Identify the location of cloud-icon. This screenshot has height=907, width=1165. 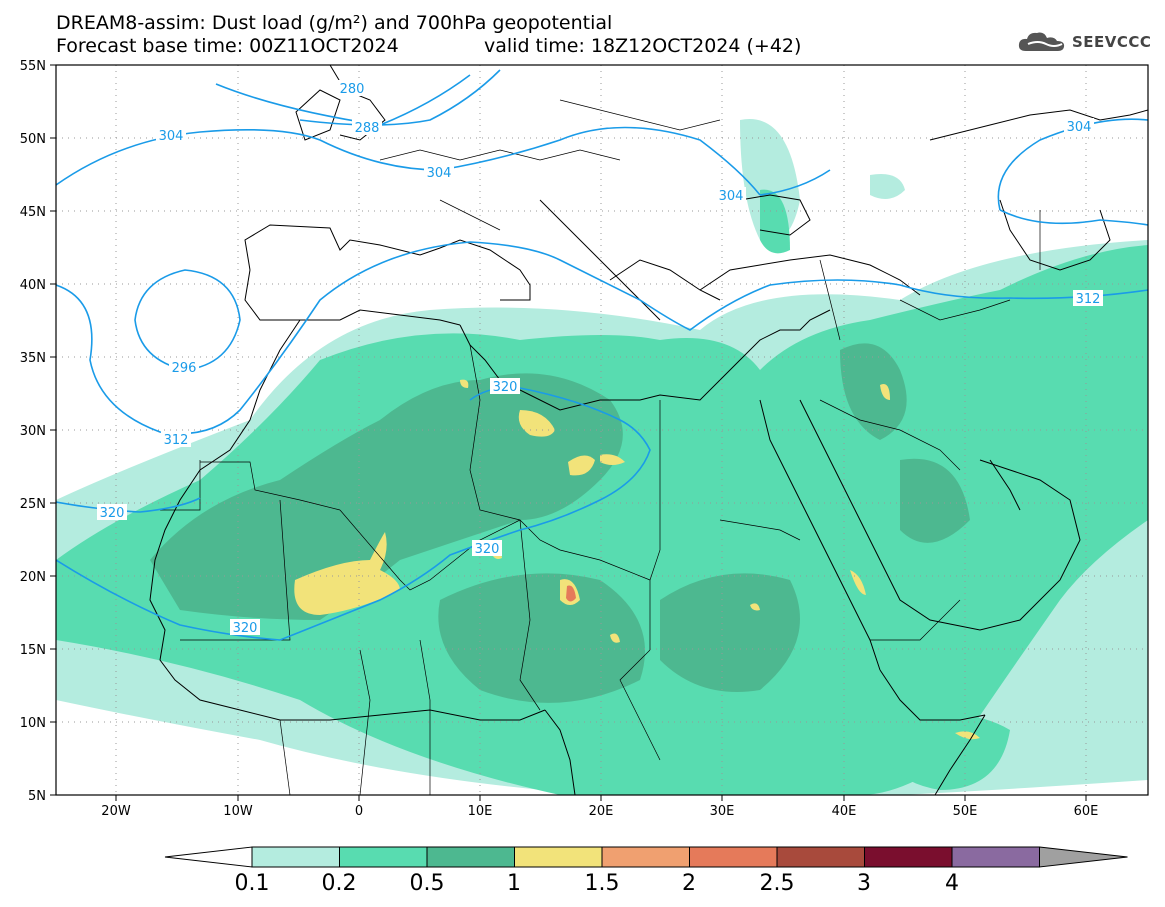
(1041, 41).